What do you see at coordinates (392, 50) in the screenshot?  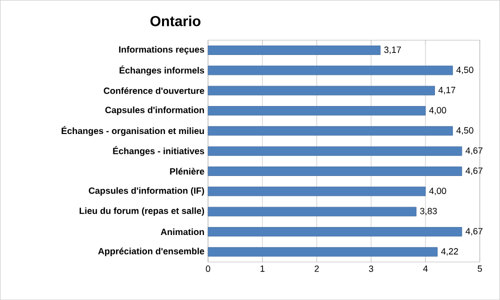 I see `data-label: 3,17` at bounding box center [392, 50].